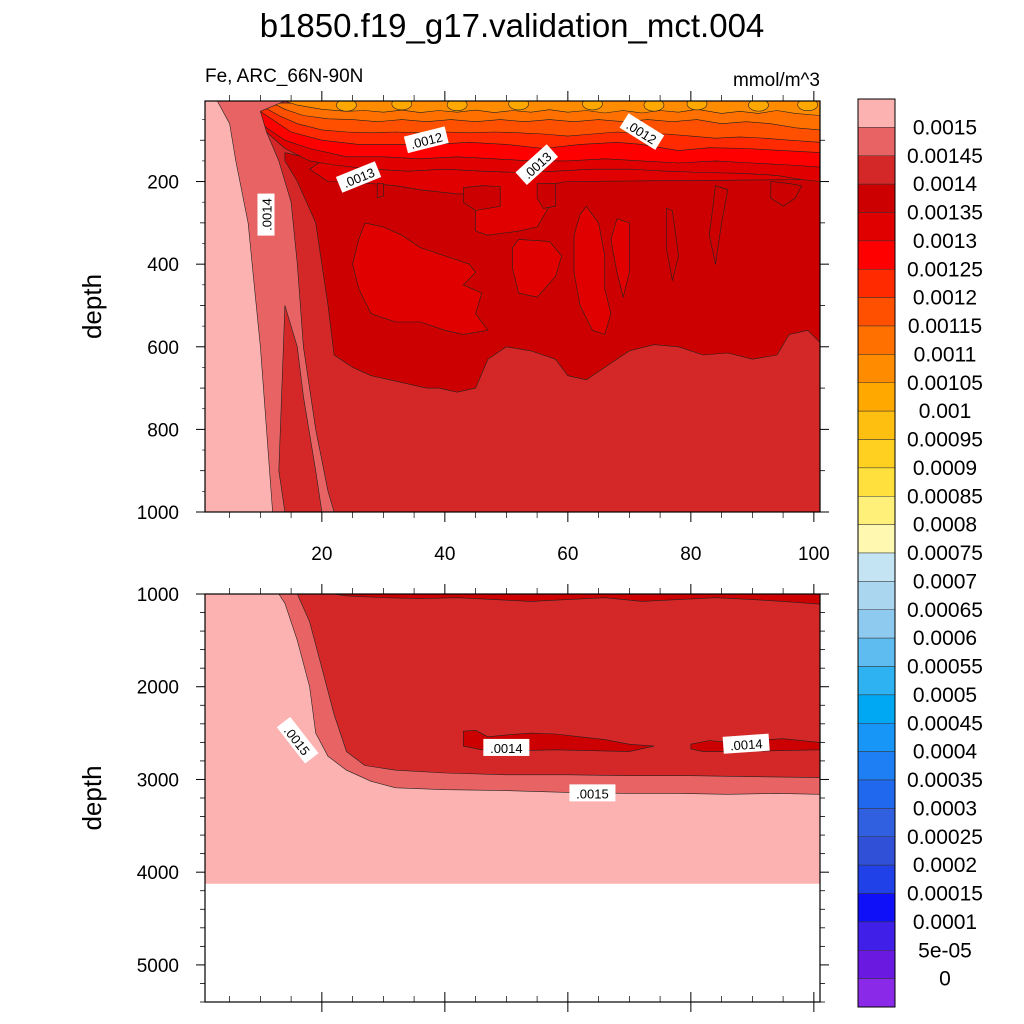 This screenshot has width=1024, height=1024. Describe the element at coordinates (776, 80) in the screenshot. I see `units-subtitle: mmol/m^3` at that location.